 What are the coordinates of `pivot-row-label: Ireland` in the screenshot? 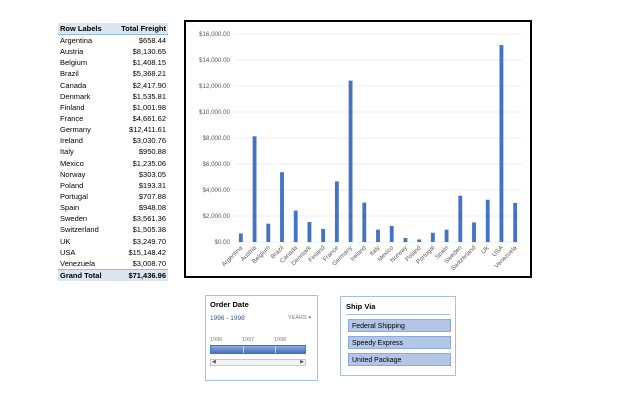 It's located at (71, 141).